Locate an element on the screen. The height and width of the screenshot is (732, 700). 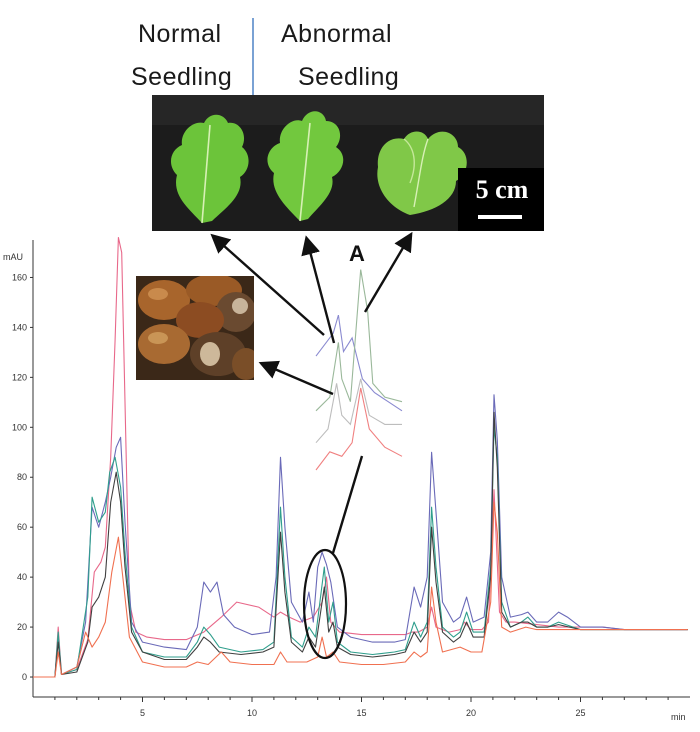
arrows is located at coordinates (311, 392).